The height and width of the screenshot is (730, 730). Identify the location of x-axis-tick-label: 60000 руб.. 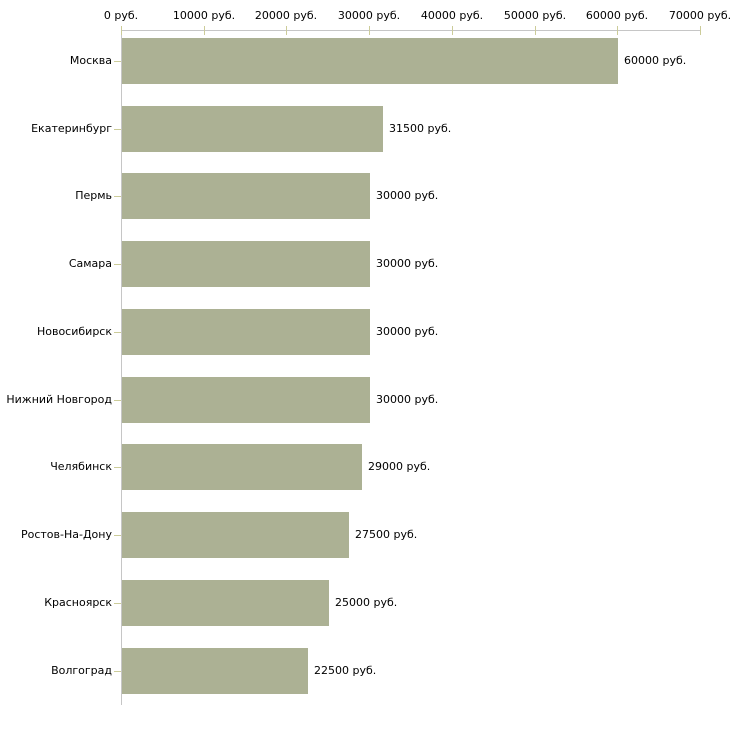
(617, 15).